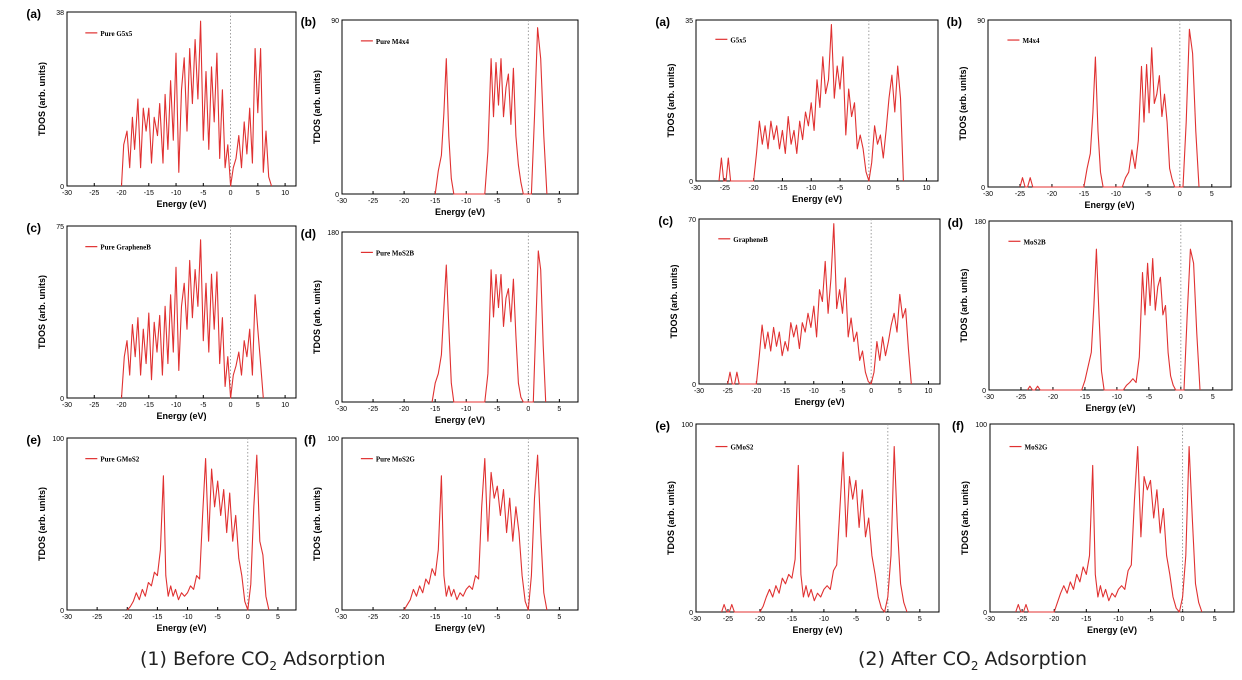 The height and width of the screenshot is (680, 1242). Describe the element at coordinates (116, 34) in the screenshot. I see `legend-label: Pure G5x5` at that location.